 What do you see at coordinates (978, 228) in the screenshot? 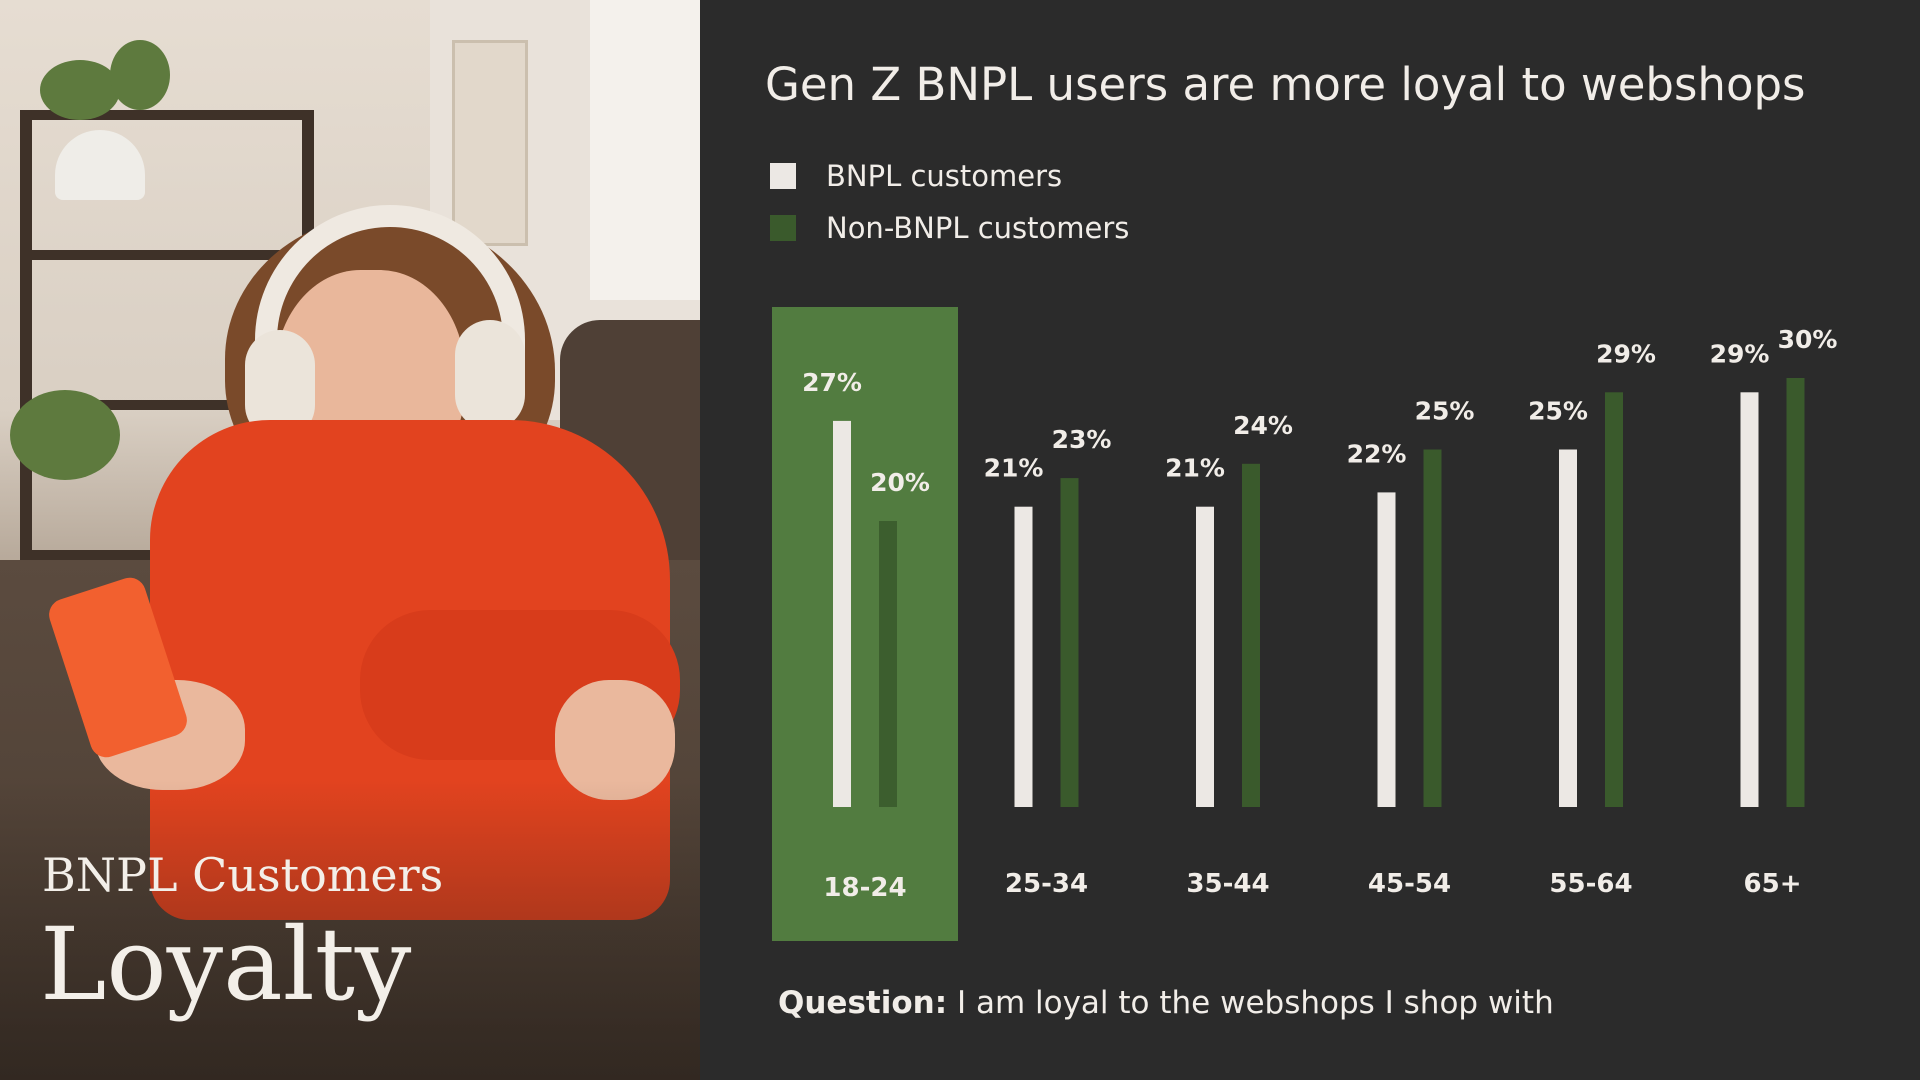
I see `legend-label-non-bnpl: Non-BNPL customers` at bounding box center [978, 228].